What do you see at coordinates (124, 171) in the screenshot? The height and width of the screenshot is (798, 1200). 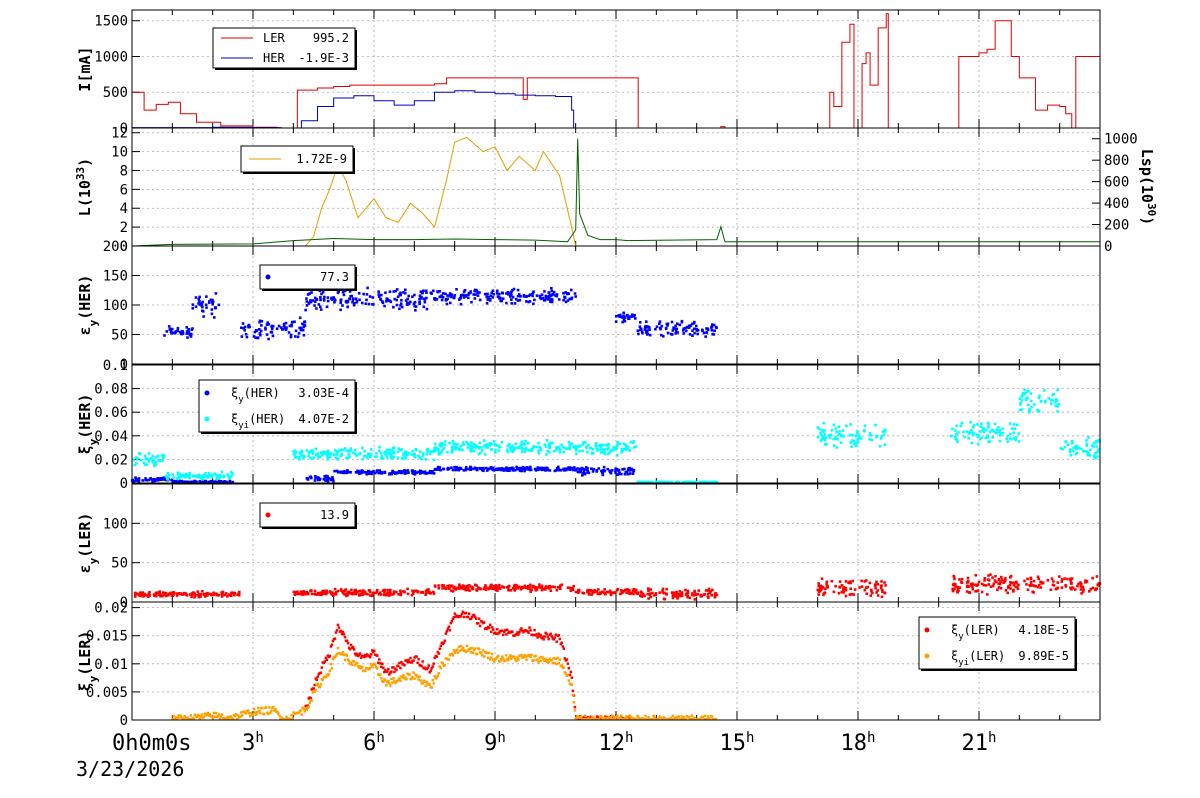 I see `y-tick-label: 8` at bounding box center [124, 171].